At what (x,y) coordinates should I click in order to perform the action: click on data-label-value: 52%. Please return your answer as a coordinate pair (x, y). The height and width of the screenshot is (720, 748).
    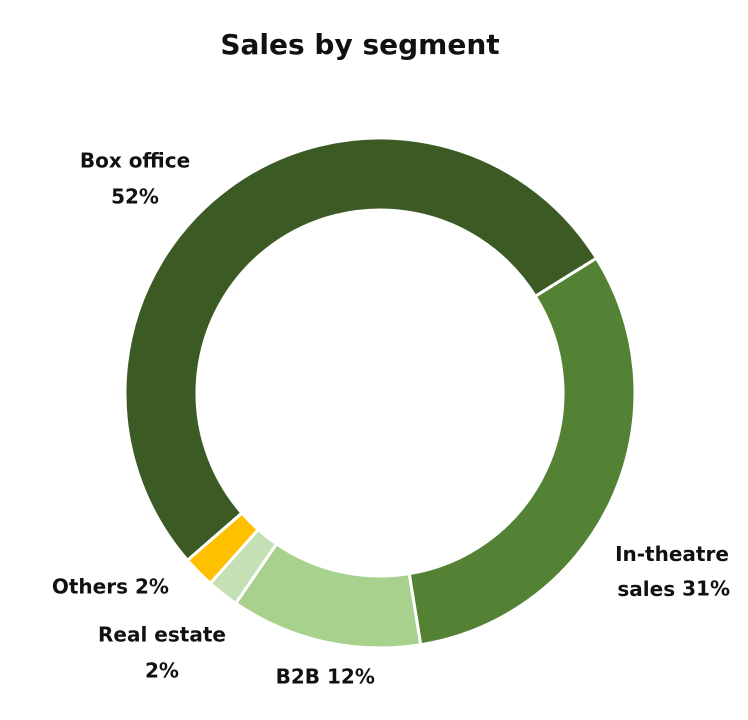
    Looking at the image, I should click on (135, 197).